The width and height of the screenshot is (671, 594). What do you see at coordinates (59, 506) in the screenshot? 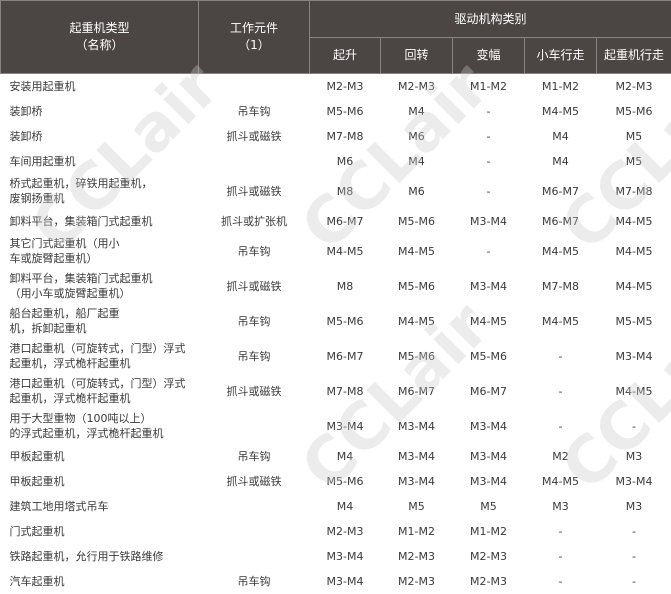
I see `crane-type-cell: 建筑工地用塔式吊车` at bounding box center [59, 506].